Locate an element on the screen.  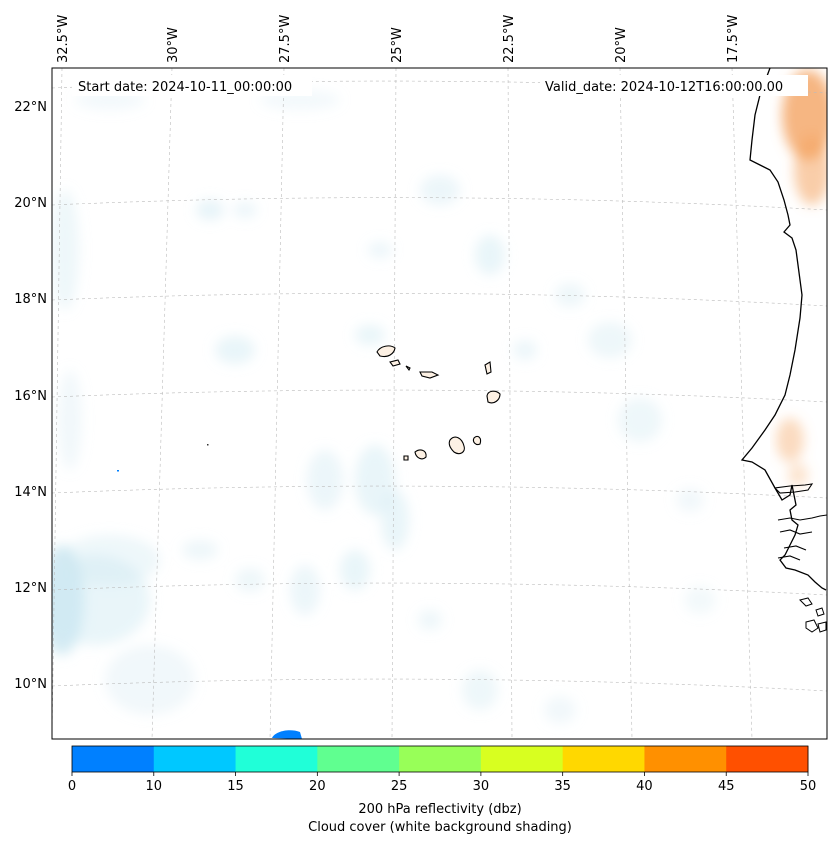
lon-label-17-5w: 17.5°W is located at coordinates (733, 39).